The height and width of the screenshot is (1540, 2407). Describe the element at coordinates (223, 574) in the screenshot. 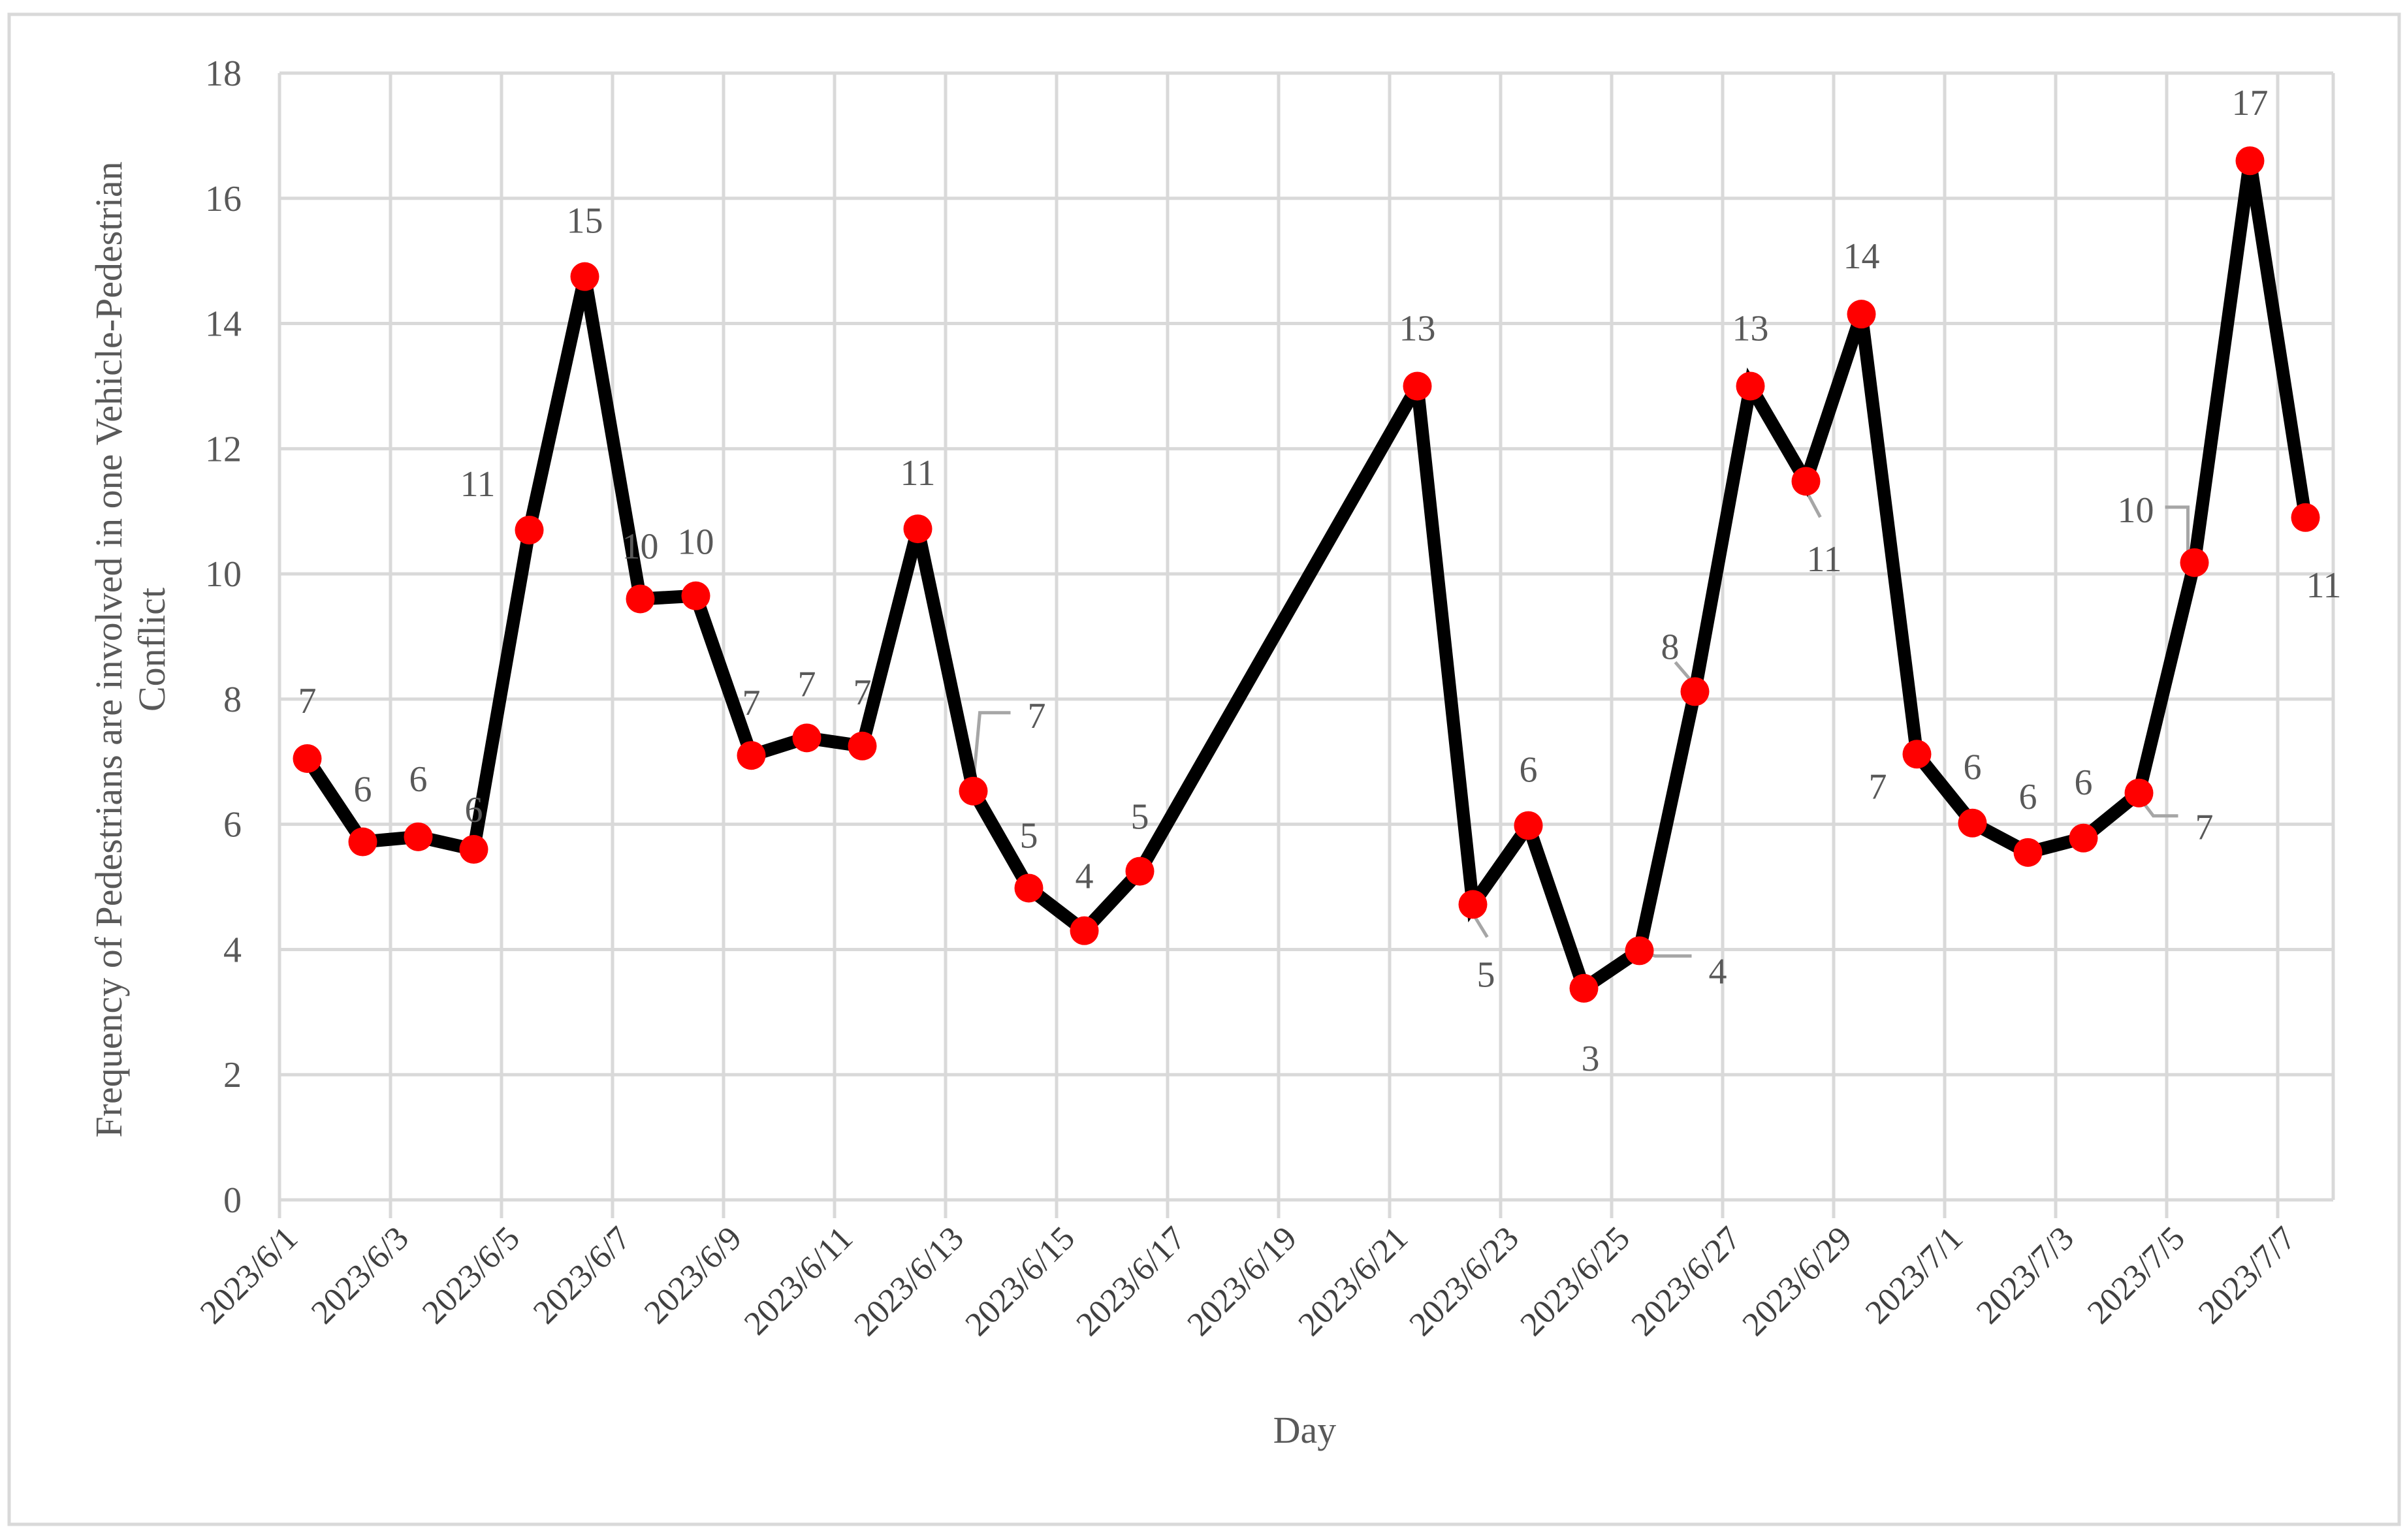

I see `y-tick-label: 10` at that location.